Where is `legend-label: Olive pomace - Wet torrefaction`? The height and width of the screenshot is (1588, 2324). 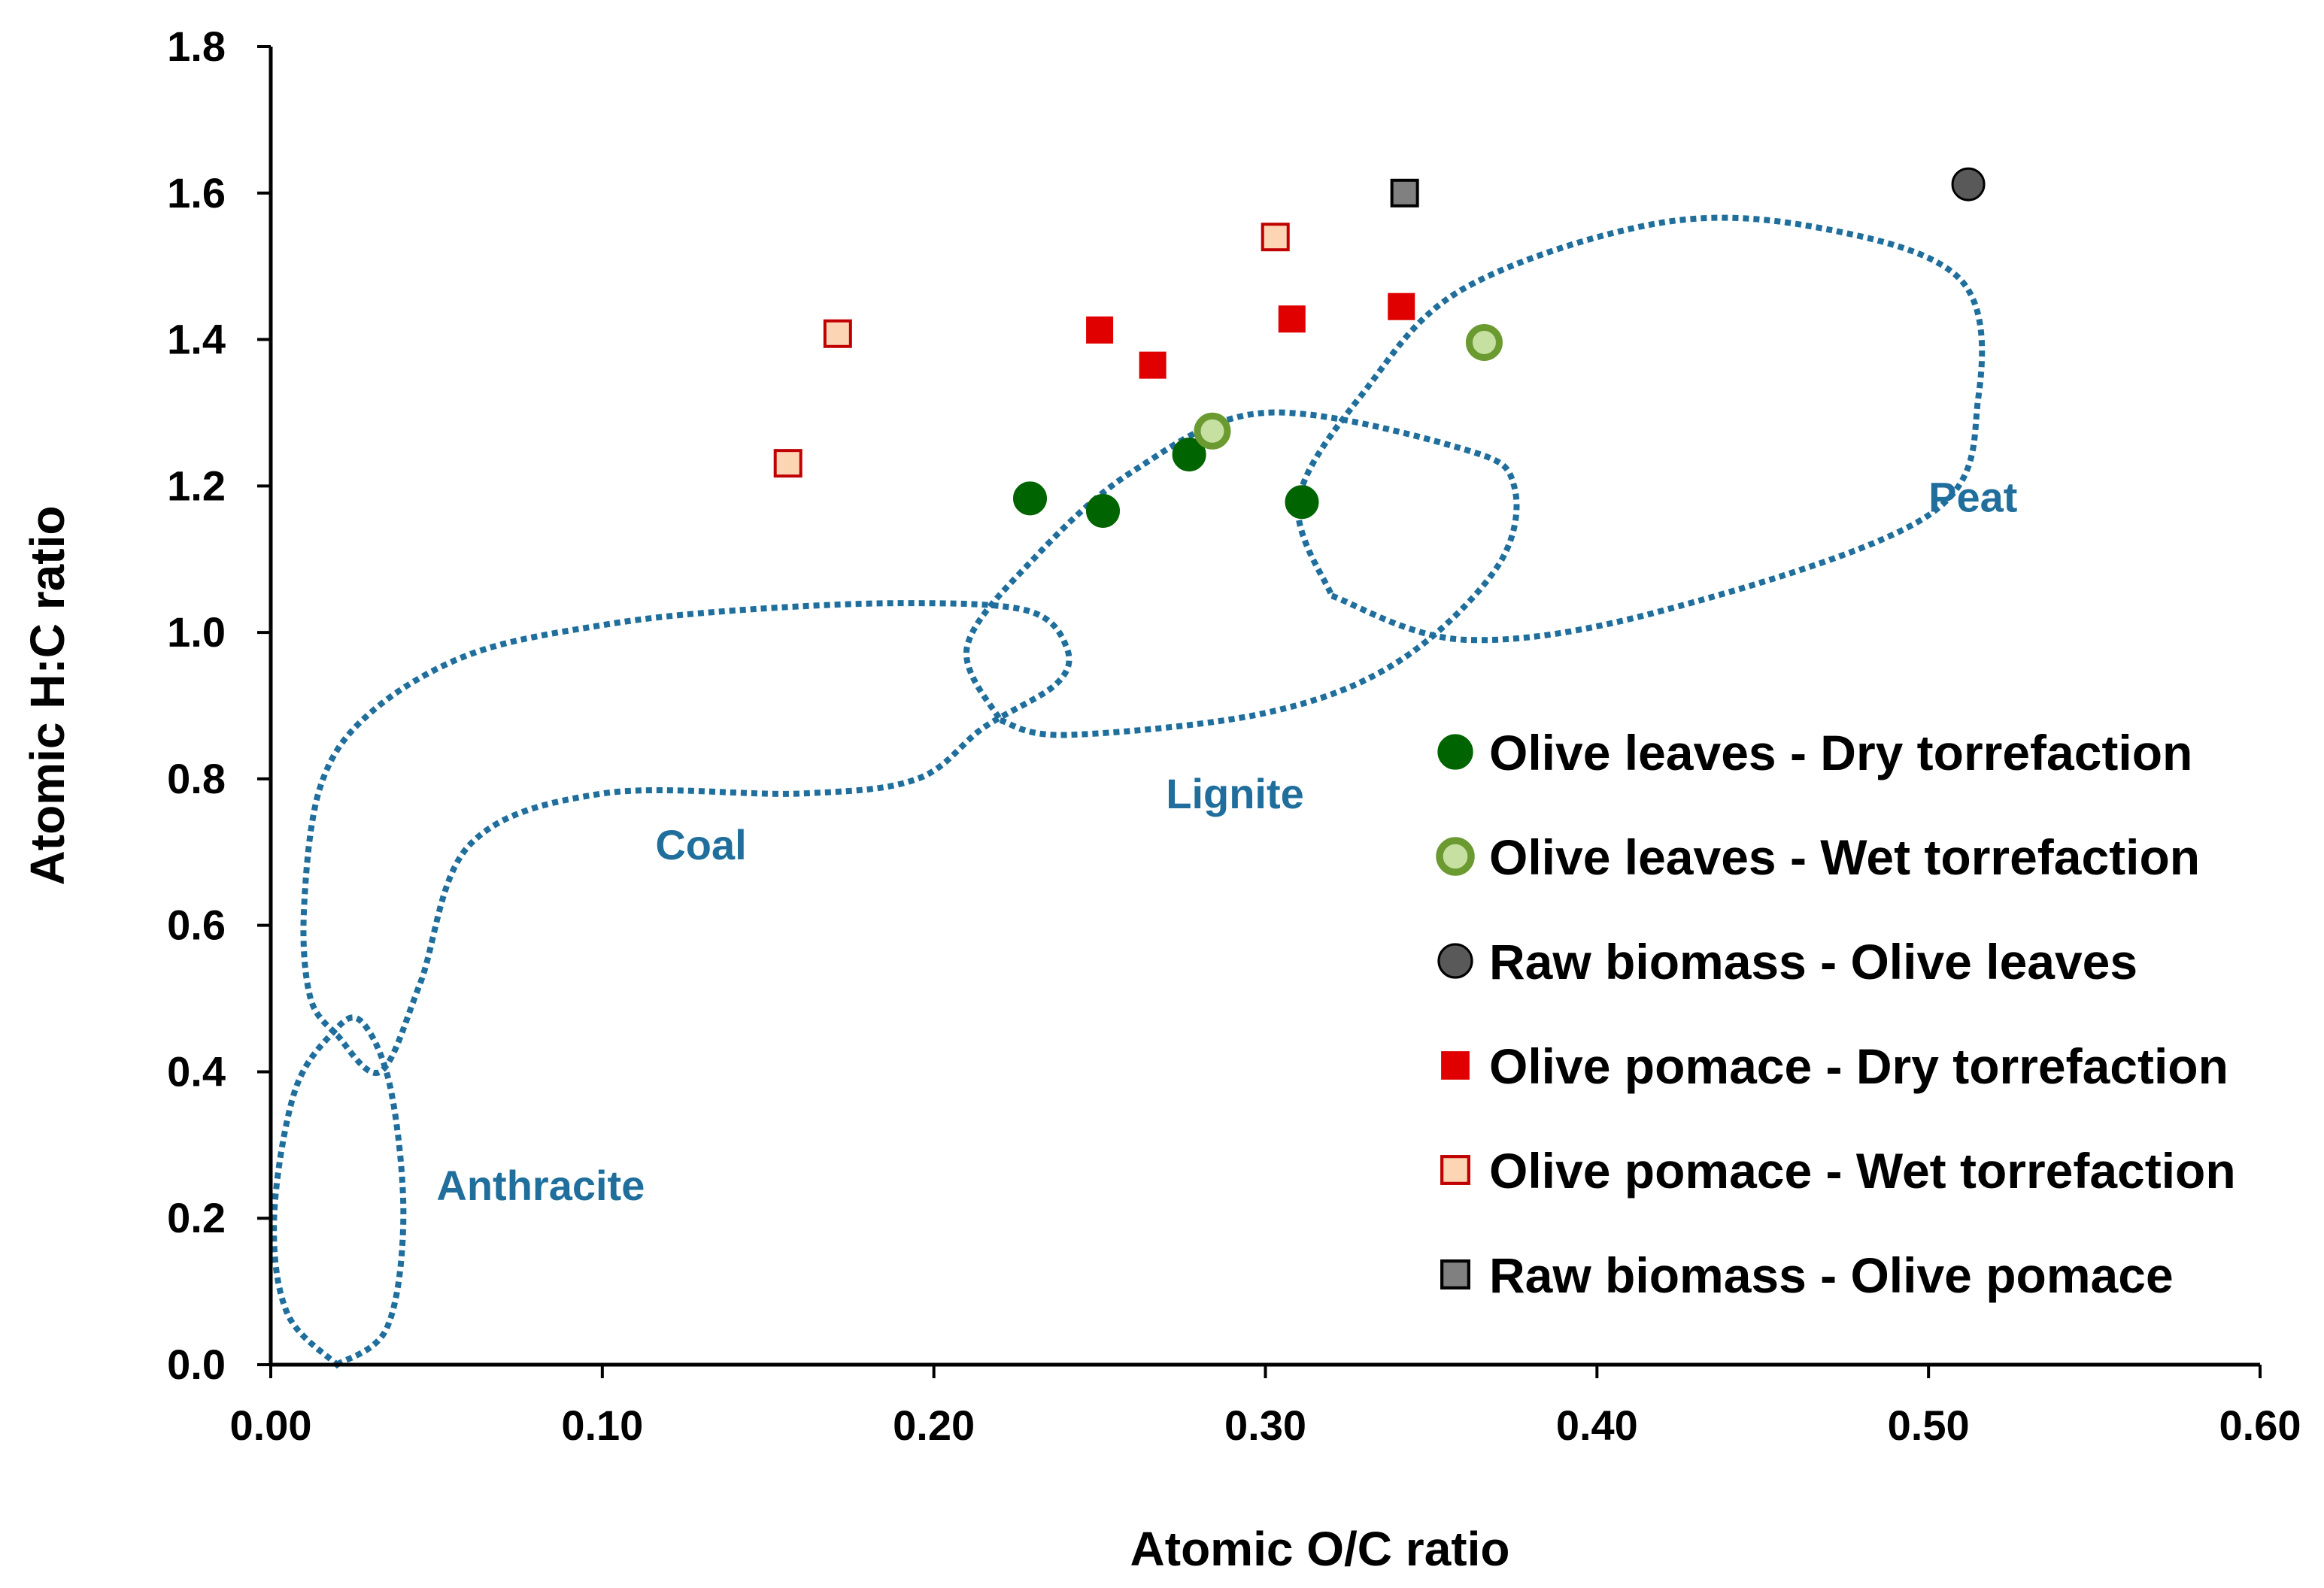
legend-label: Olive pomace - Wet torrefaction is located at coordinates (1862, 1171).